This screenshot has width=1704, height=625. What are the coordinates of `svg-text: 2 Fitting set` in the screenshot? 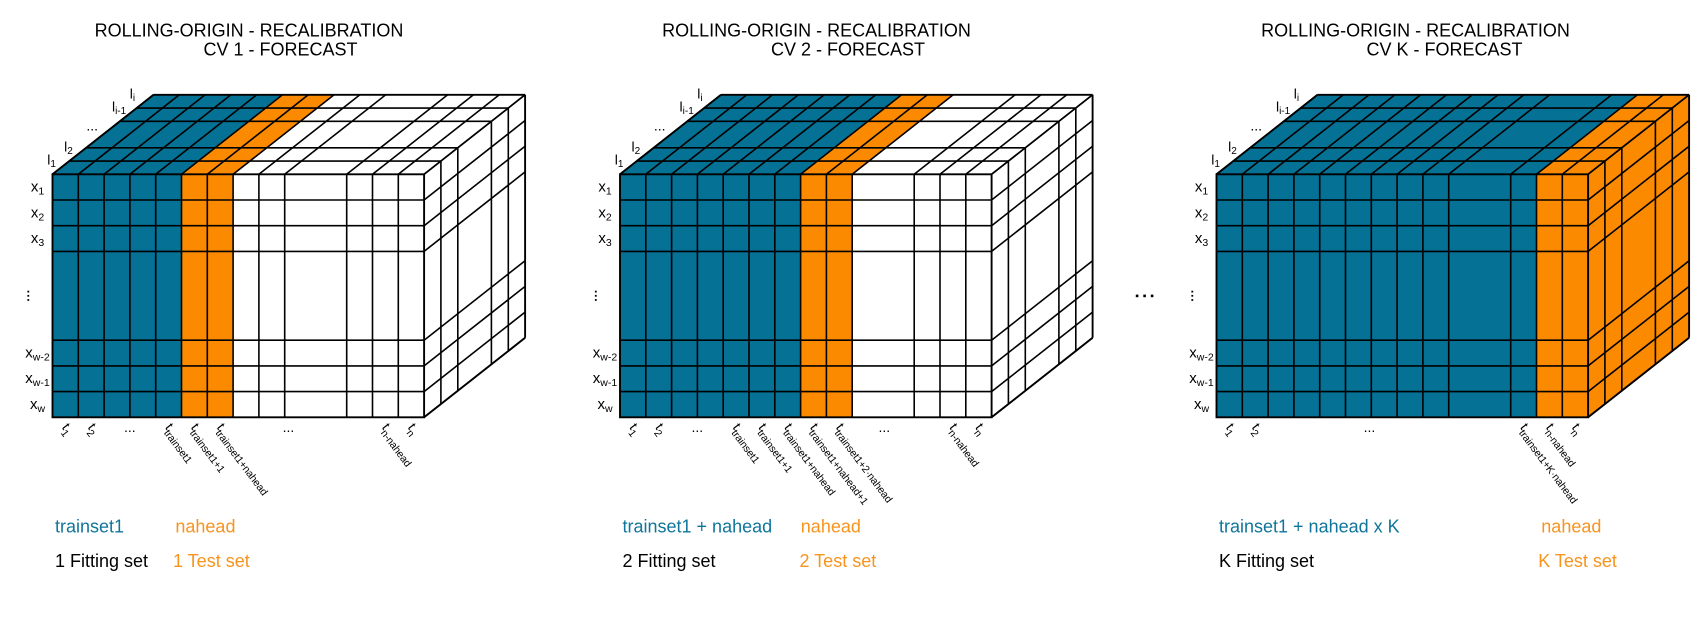 It's located at (669, 561).